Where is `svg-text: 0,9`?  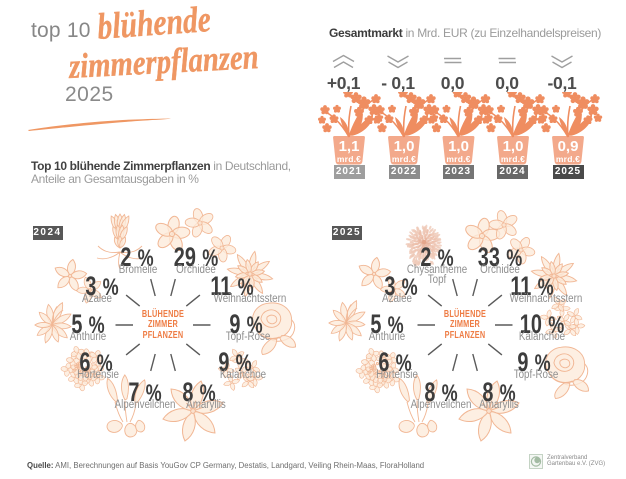
svg-text: 0,9 is located at coordinates (568, 146).